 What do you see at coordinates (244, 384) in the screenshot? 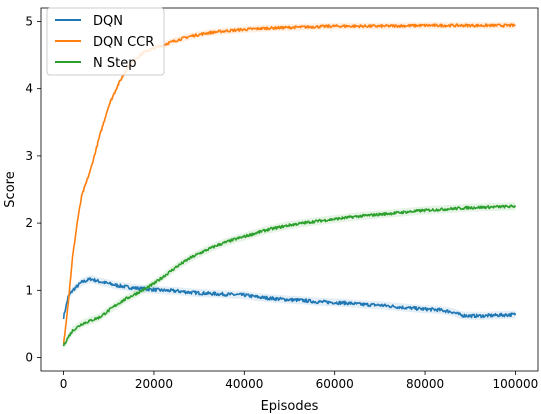
I see `x-tick-label: 40000` at bounding box center [244, 384].